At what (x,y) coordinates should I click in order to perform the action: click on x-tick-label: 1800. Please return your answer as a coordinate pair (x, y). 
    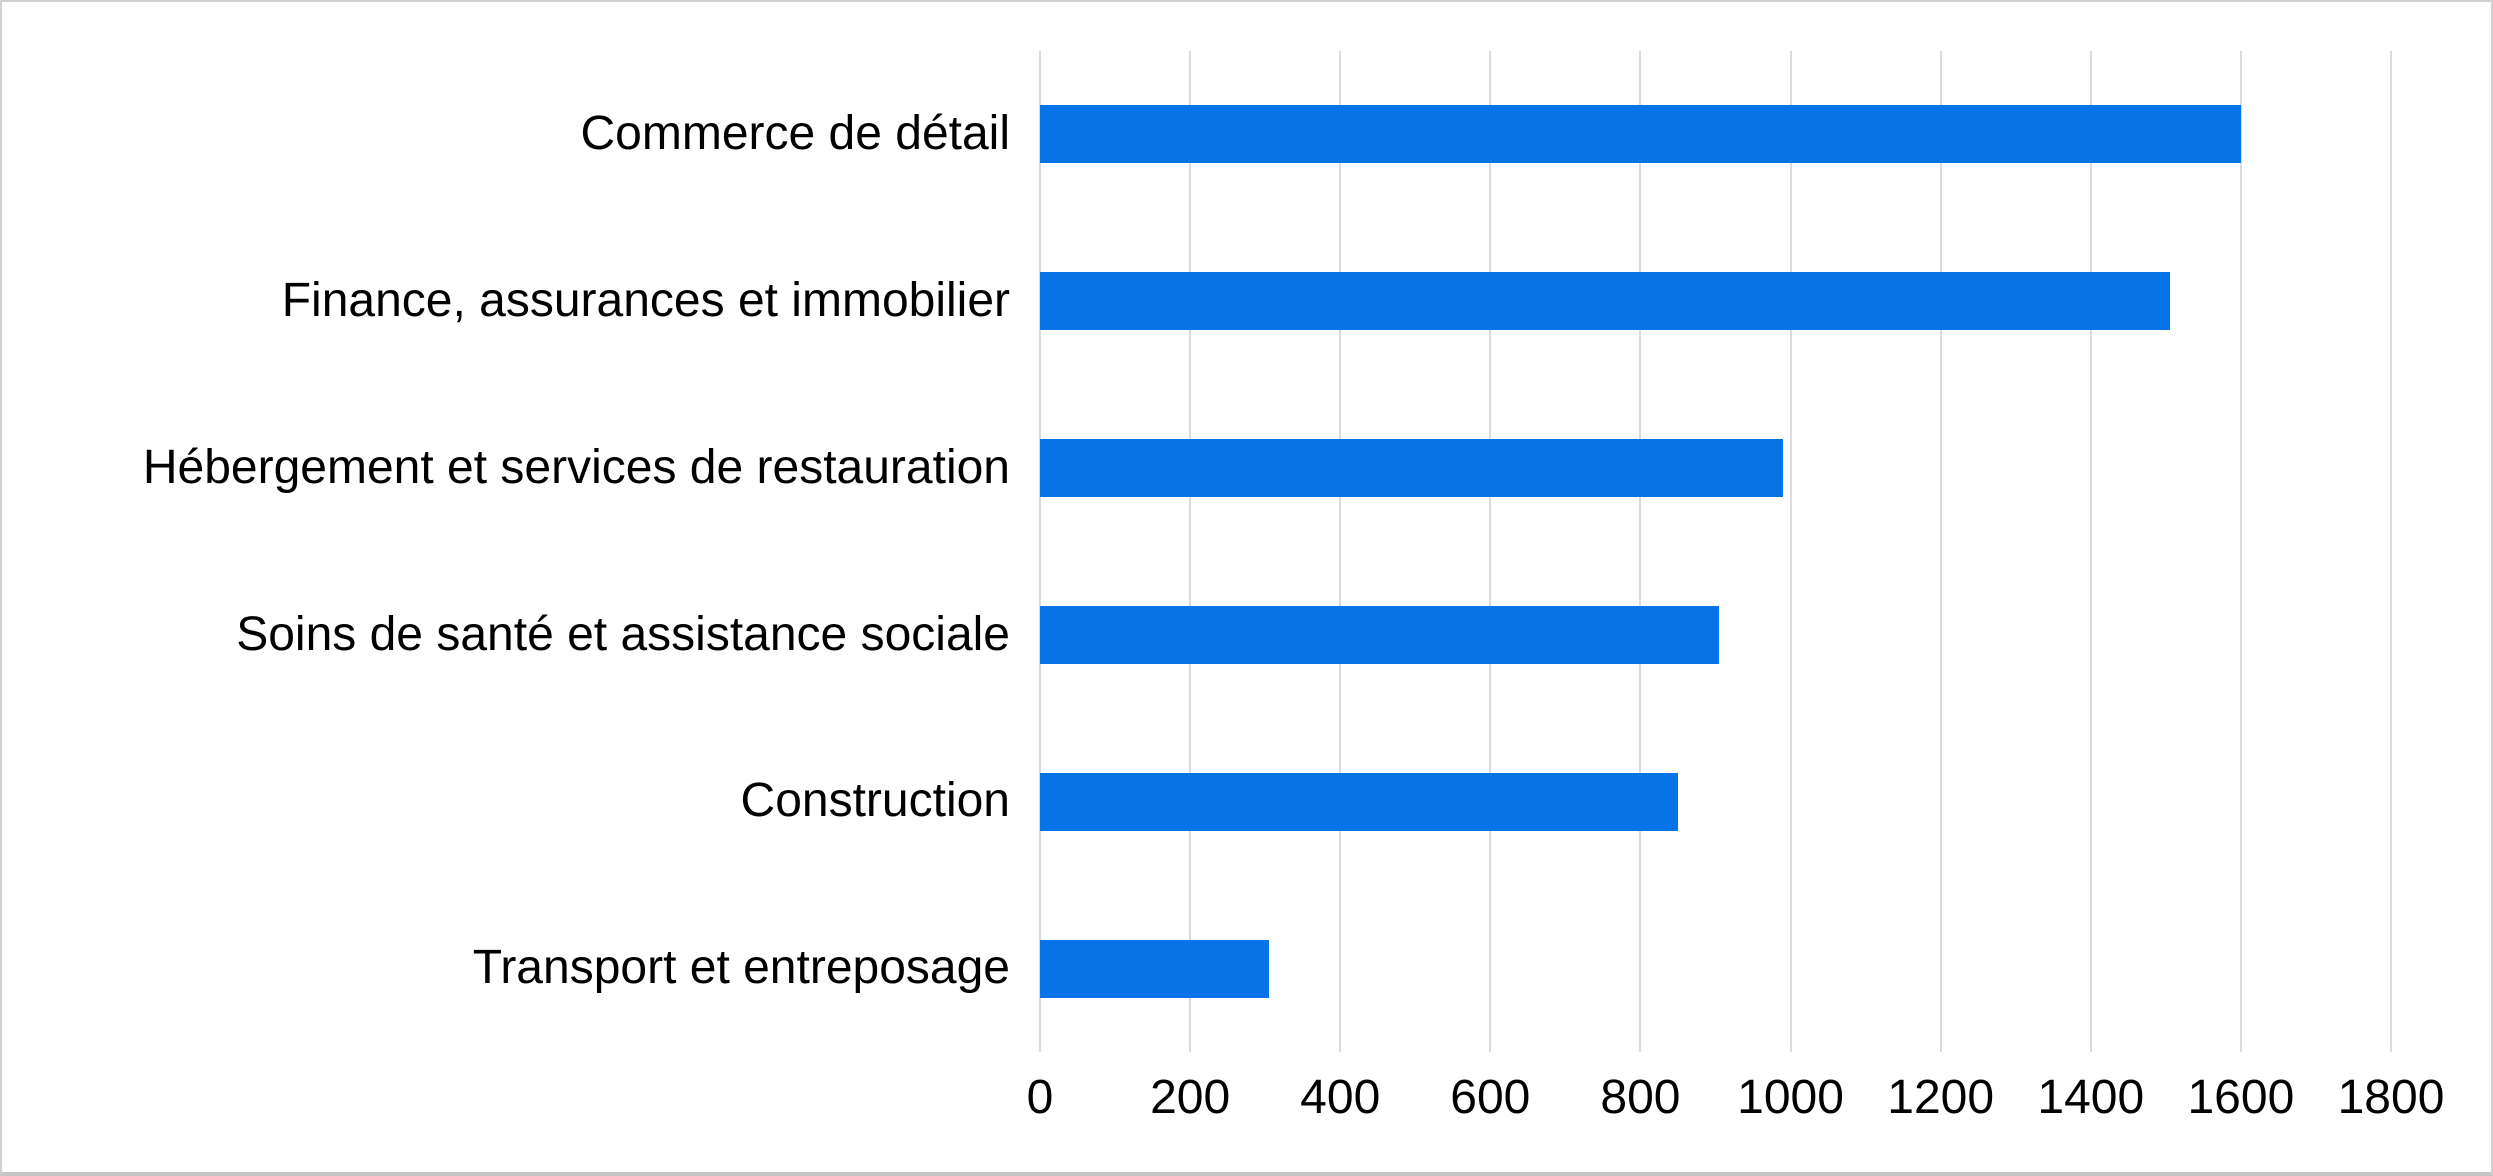
    Looking at the image, I should click on (2391, 1097).